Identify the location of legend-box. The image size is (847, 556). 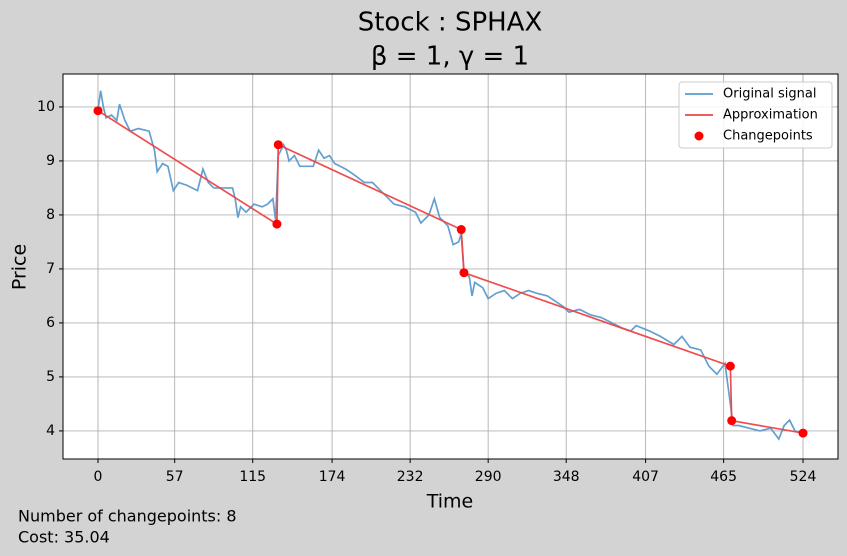
(755, 115).